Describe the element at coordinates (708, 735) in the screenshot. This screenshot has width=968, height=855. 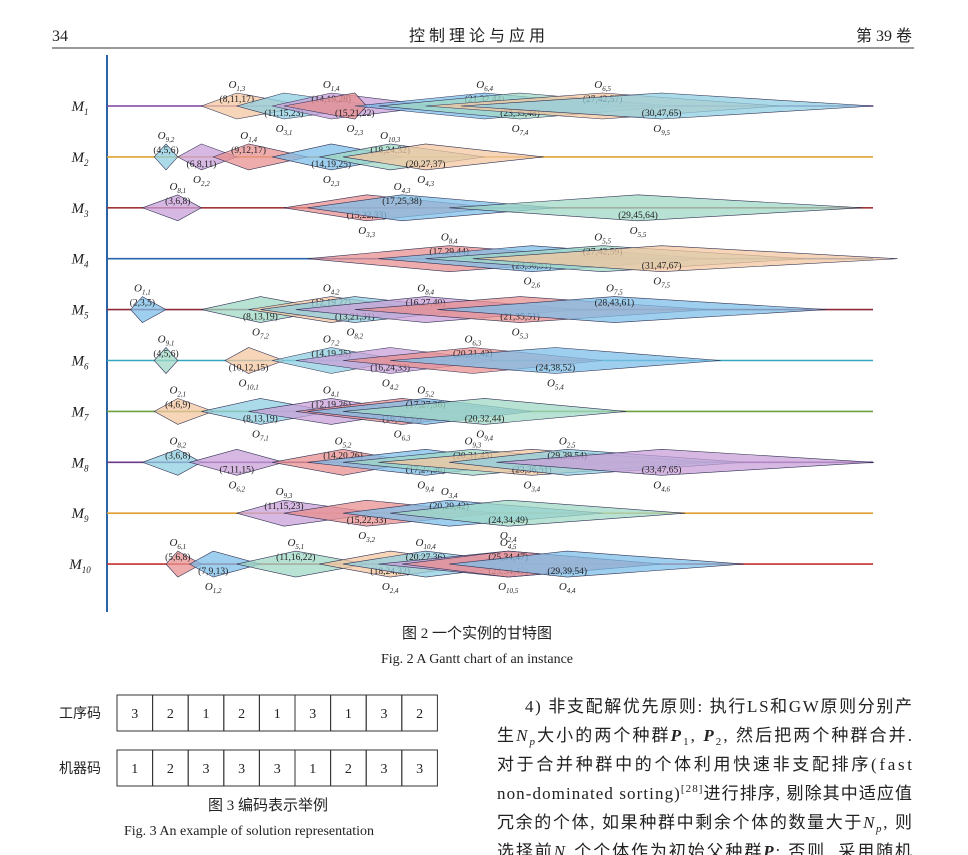
I see `text-run: P` at that location.